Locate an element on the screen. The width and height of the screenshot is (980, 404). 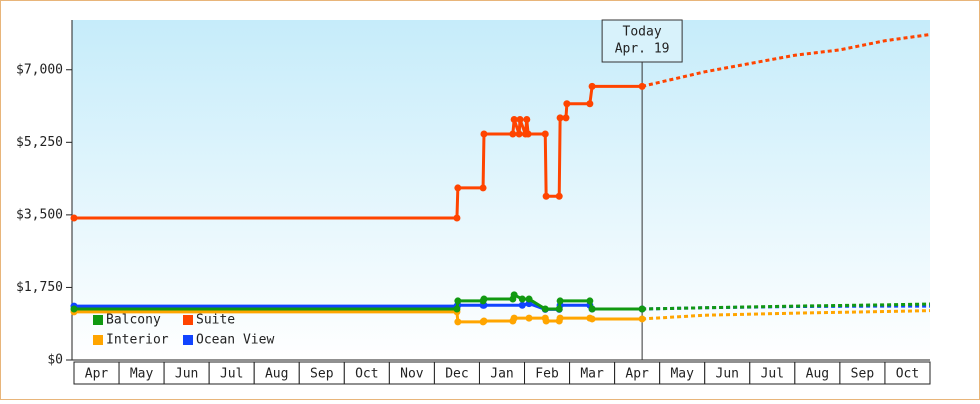
legend-label: Balcony is located at coordinates (133, 320).